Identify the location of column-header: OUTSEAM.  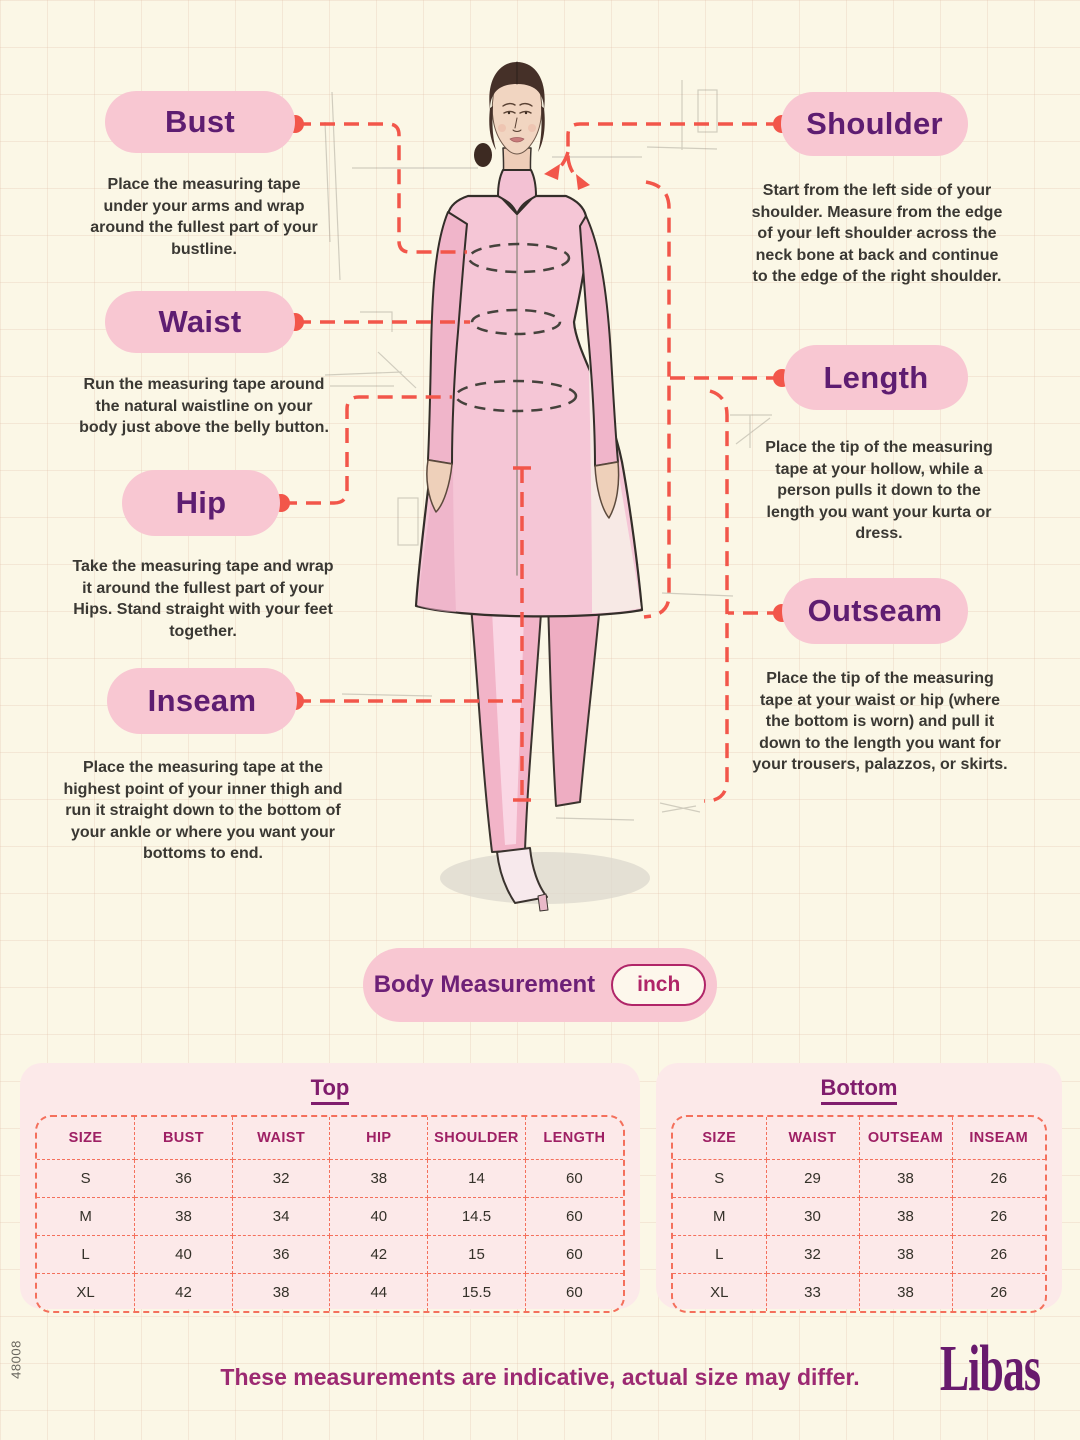
(906, 1138).